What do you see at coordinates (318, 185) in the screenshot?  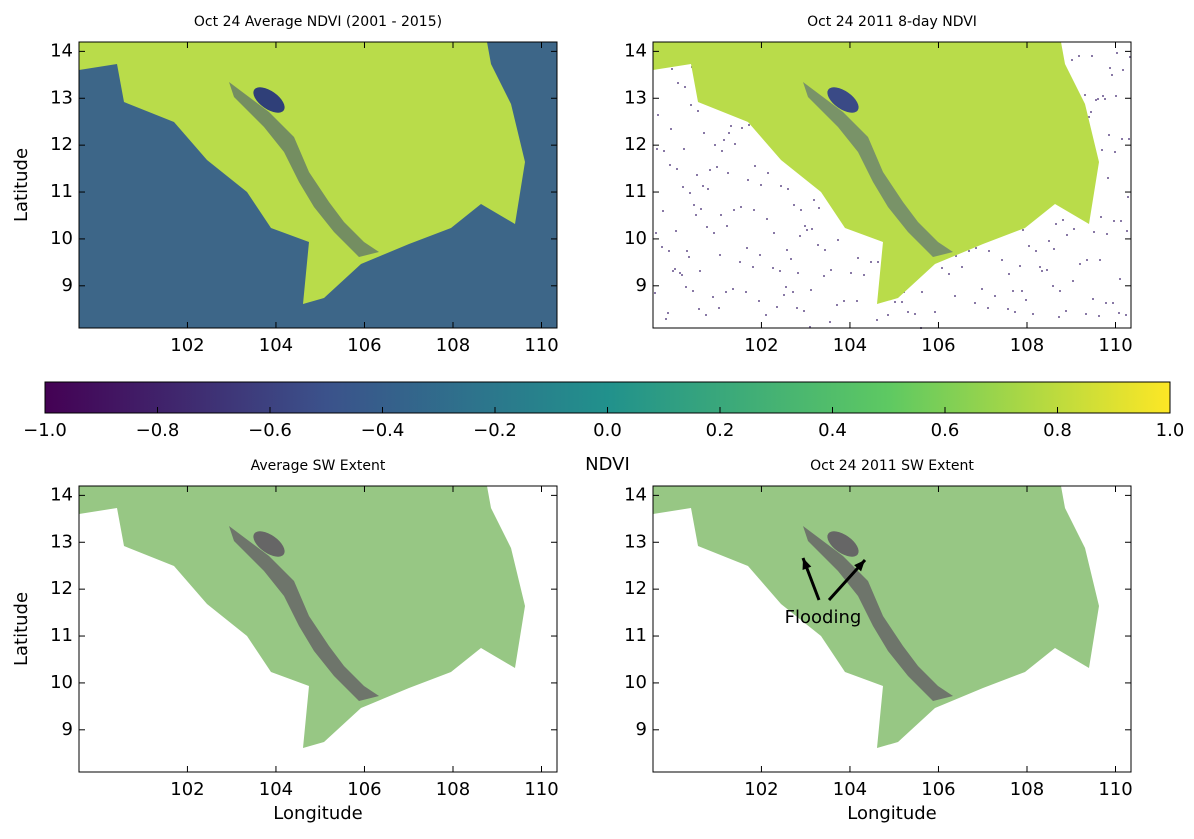 I see `map-image` at bounding box center [318, 185].